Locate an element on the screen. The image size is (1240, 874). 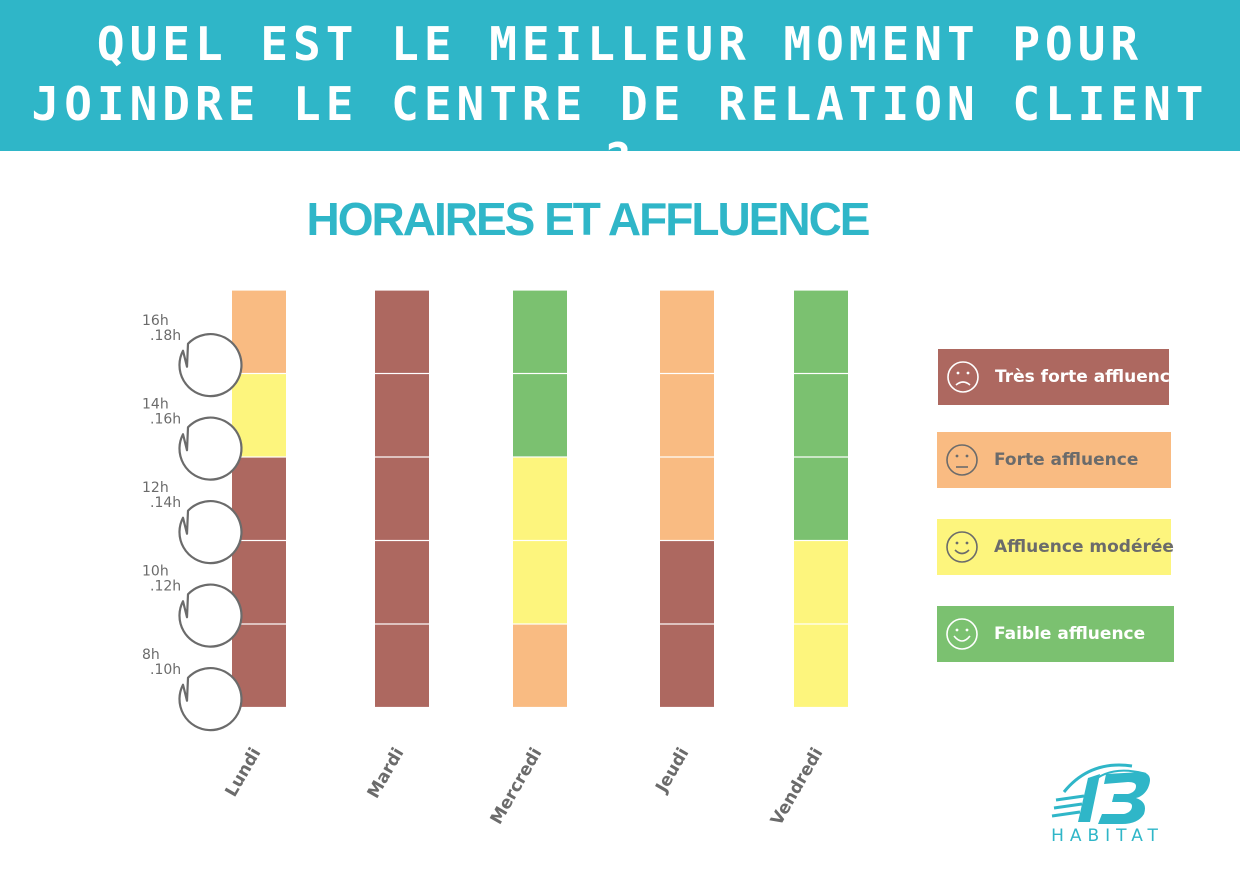
legend-item-forte: Forte affluence is located at coordinates (1054, 460).